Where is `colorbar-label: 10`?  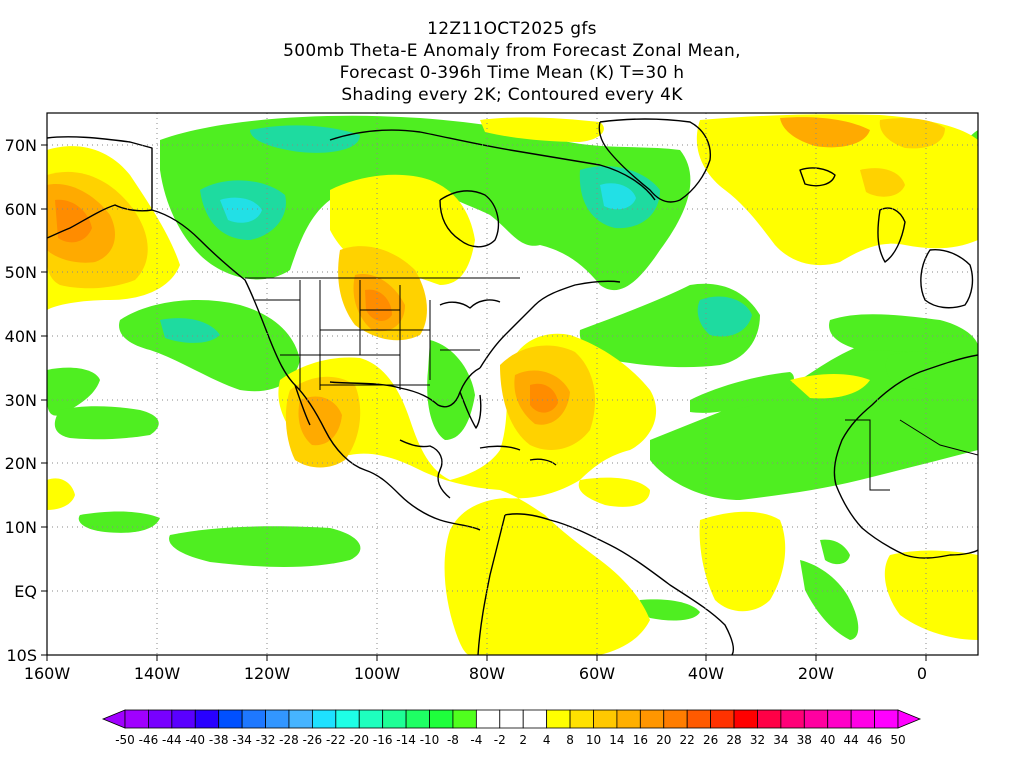
colorbar-label: 10 is located at coordinates (593, 740).